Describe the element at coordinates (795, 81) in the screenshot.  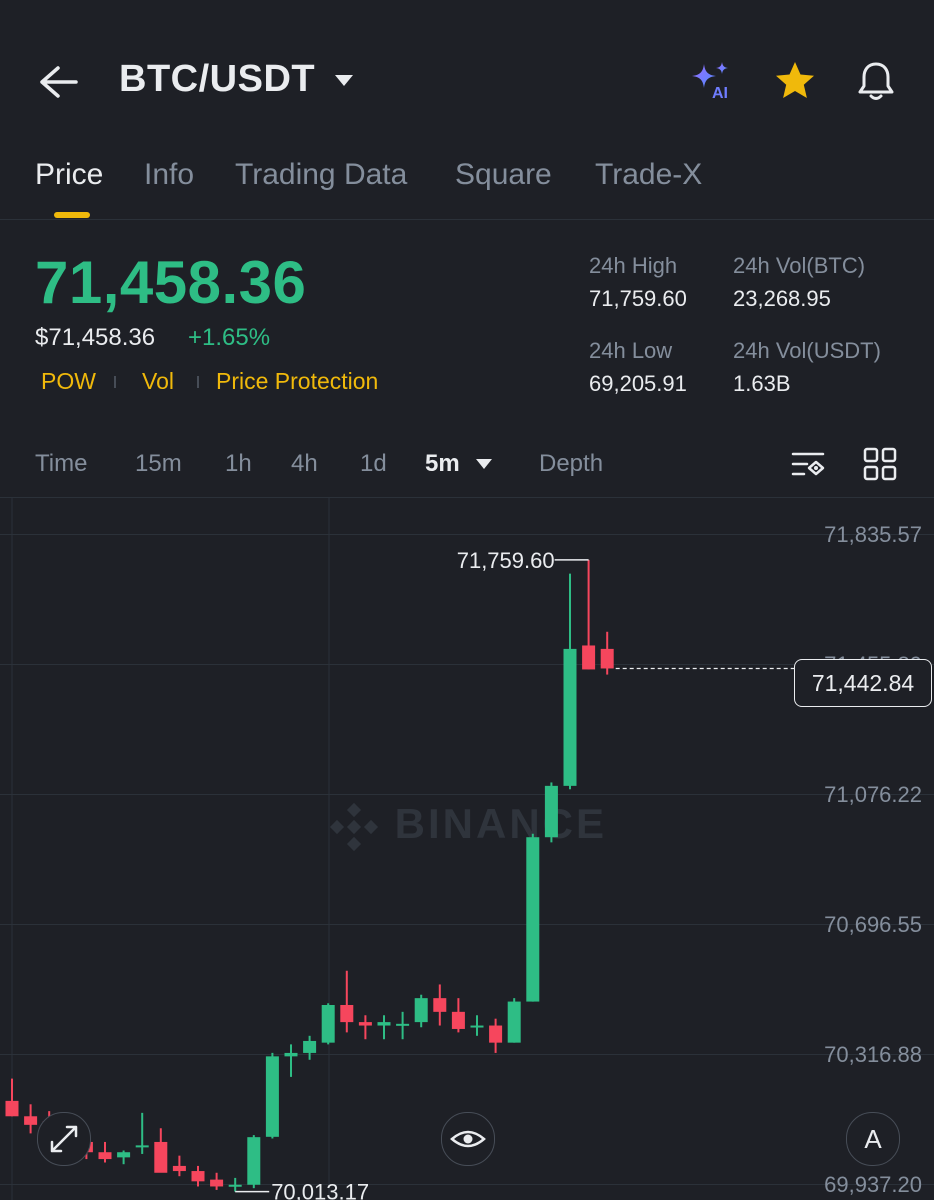
I see `favorite-star-icon` at that location.